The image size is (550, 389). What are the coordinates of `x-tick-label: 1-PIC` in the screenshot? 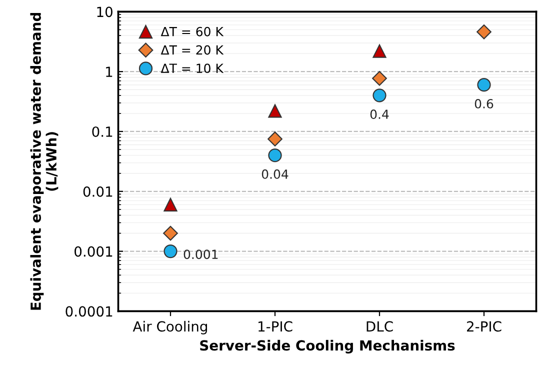 It's located at (275, 326).